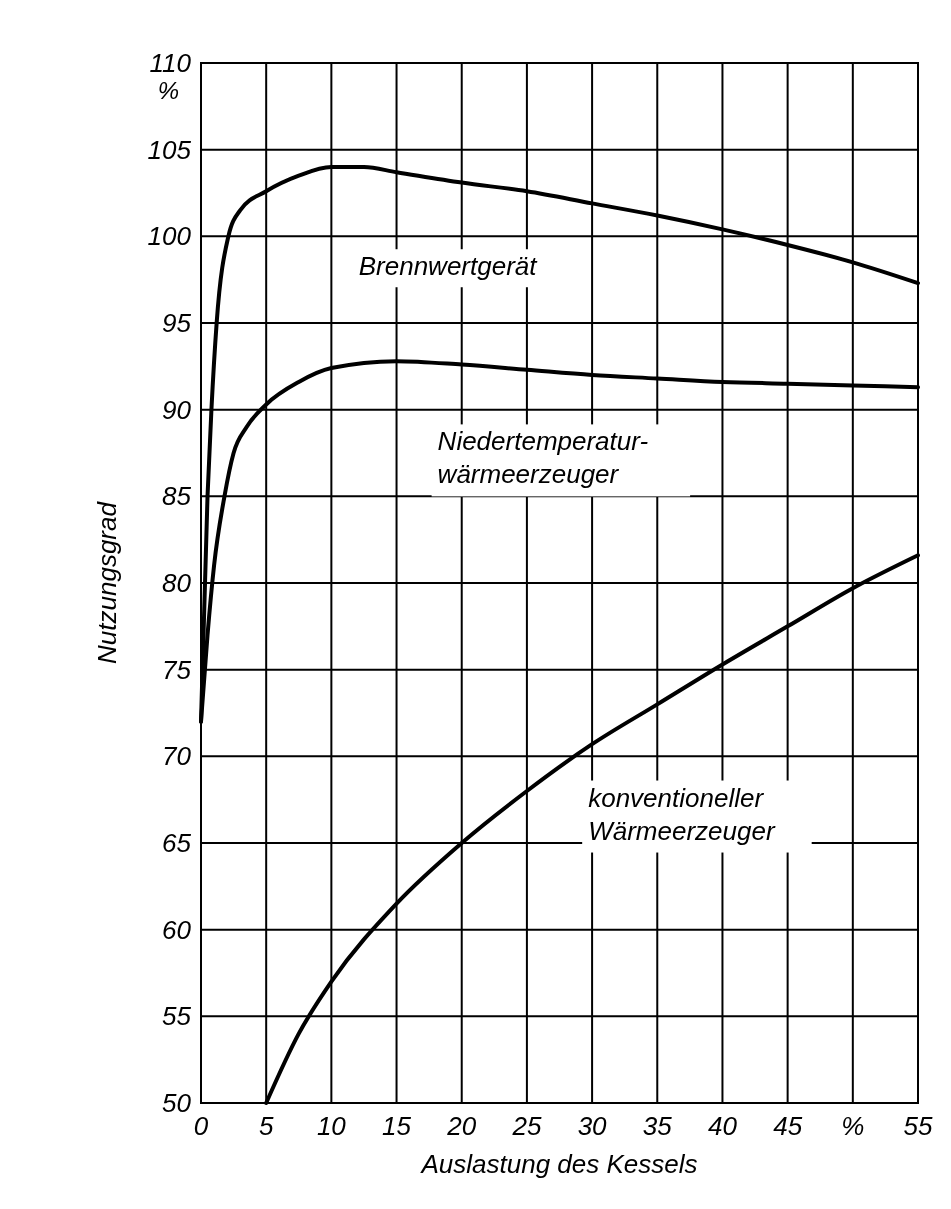  I want to click on x-tick-label: 30, so click(592, 1126).